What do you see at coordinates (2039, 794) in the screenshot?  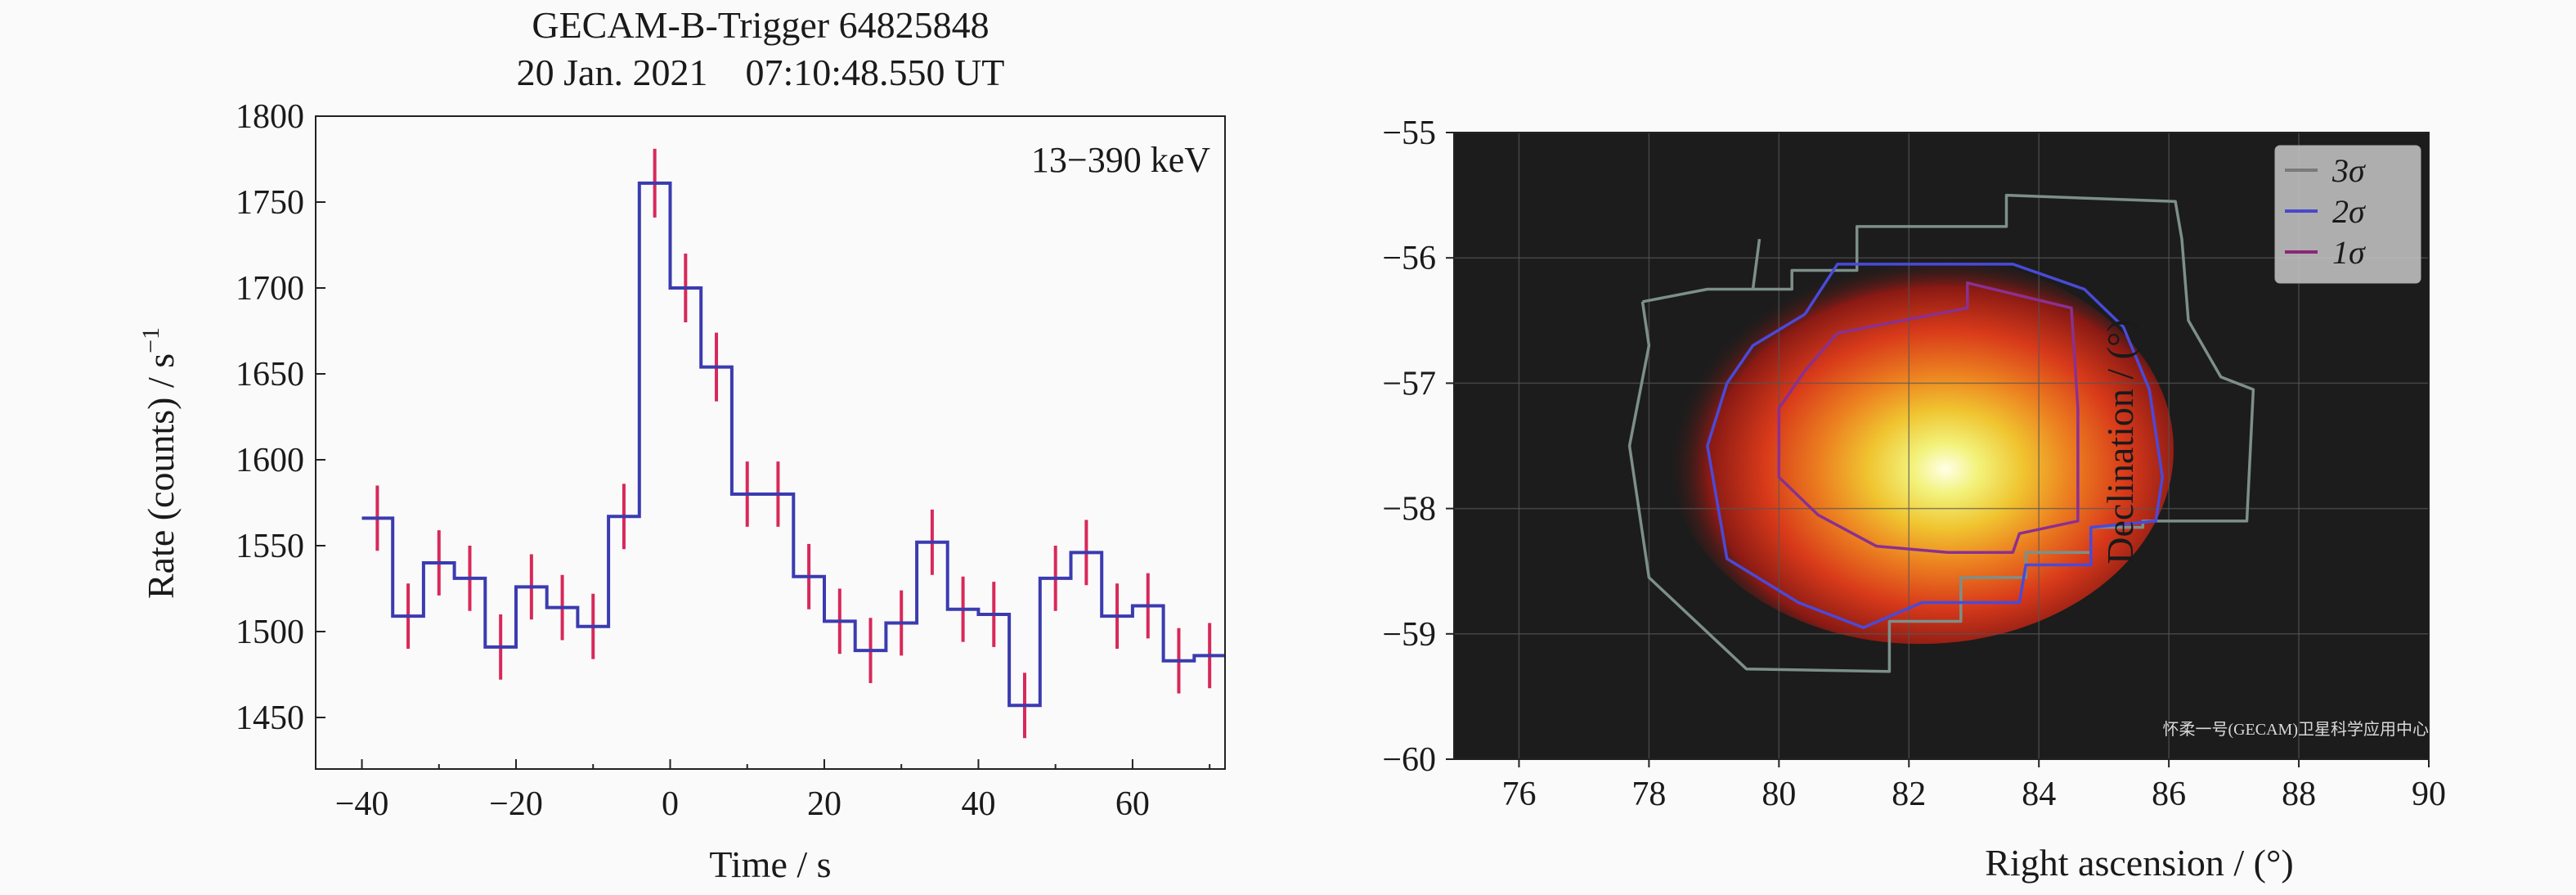 I see `sky-x-tick-label: 84` at bounding box center [2039, 794].